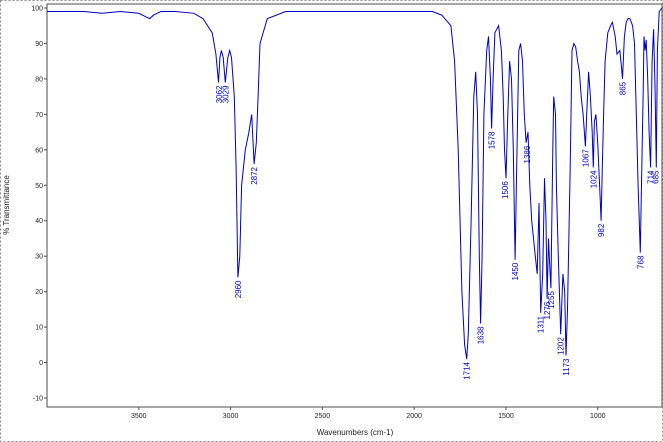 The width and height of the screenshot is (663, 442). Describe the element at coordinates (139, 416) in the screenshot. I see `x-tick-label: 3500` at that location.